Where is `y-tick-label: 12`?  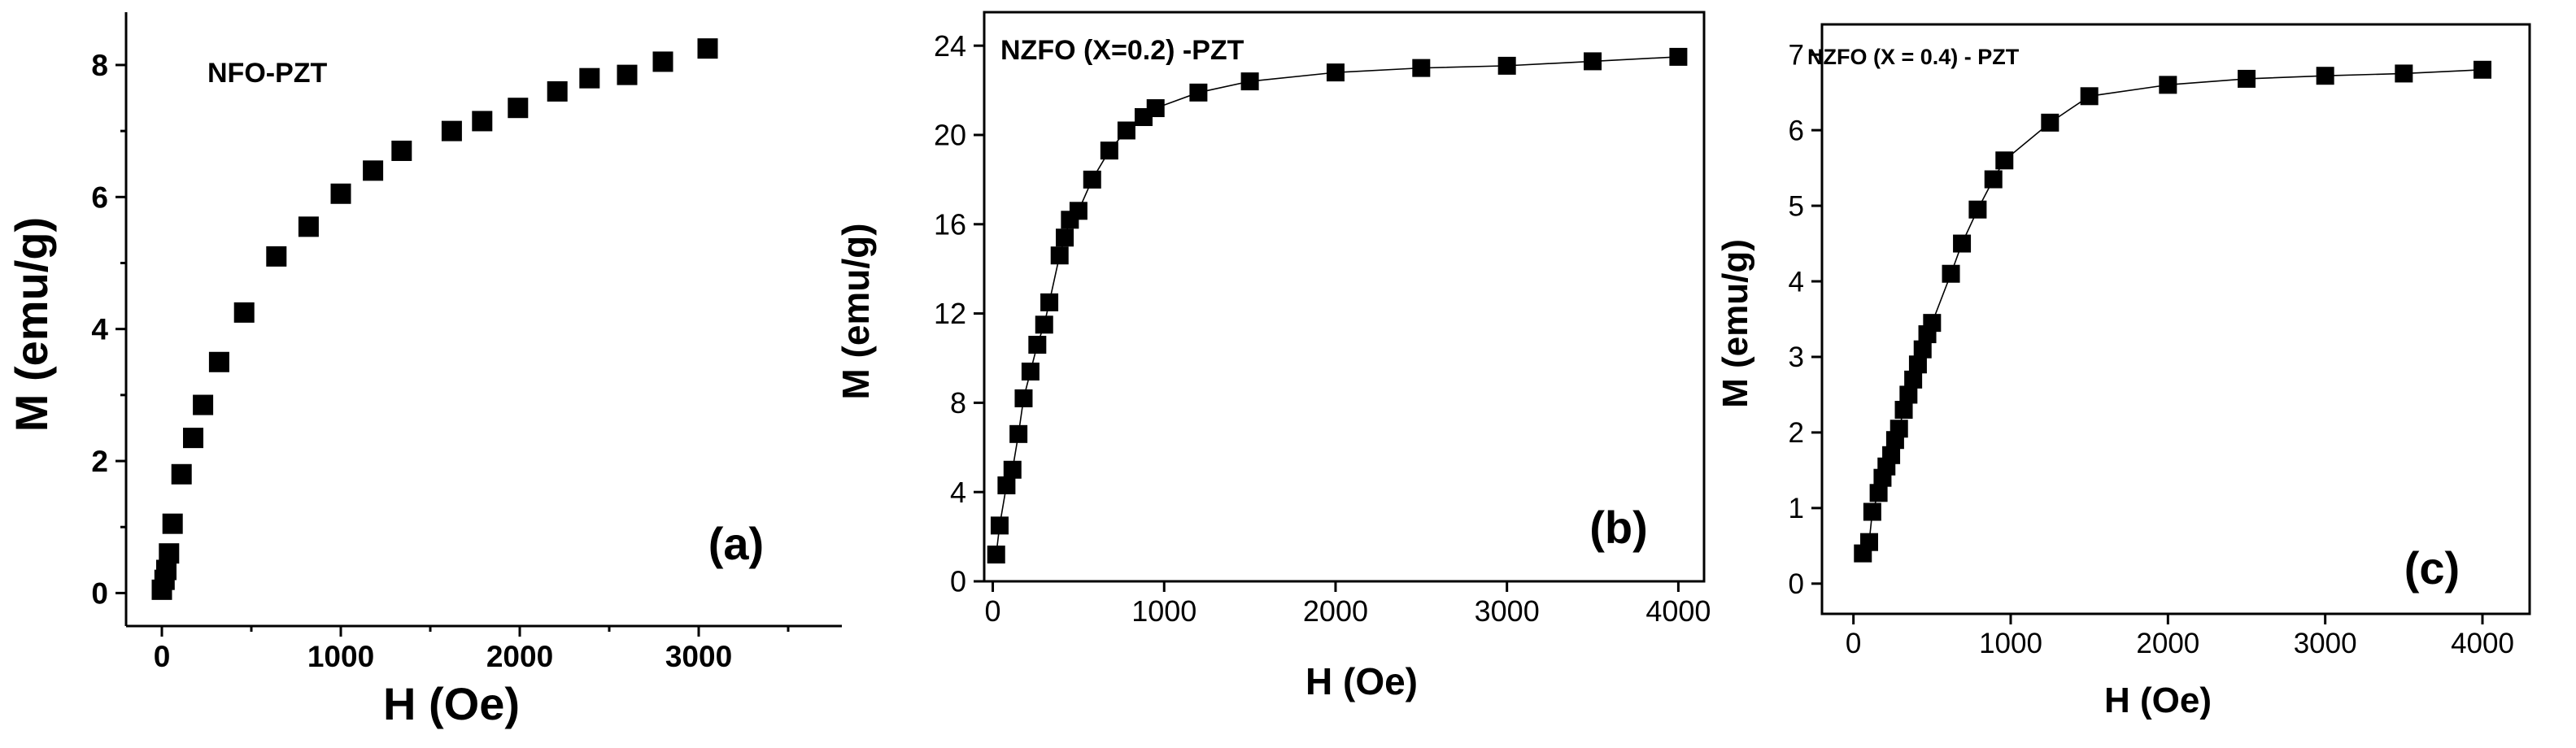 y-tick-label: 12 is located at coordinates (950, 313).